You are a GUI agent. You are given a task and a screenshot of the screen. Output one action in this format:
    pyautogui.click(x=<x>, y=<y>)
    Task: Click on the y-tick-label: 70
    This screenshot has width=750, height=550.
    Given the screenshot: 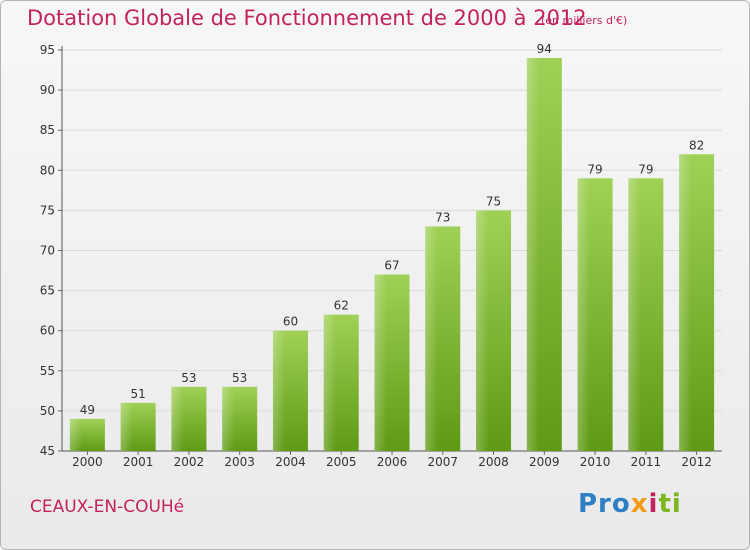 What is the action you would take?
    pyautogui.click(x=47, y=251)
    